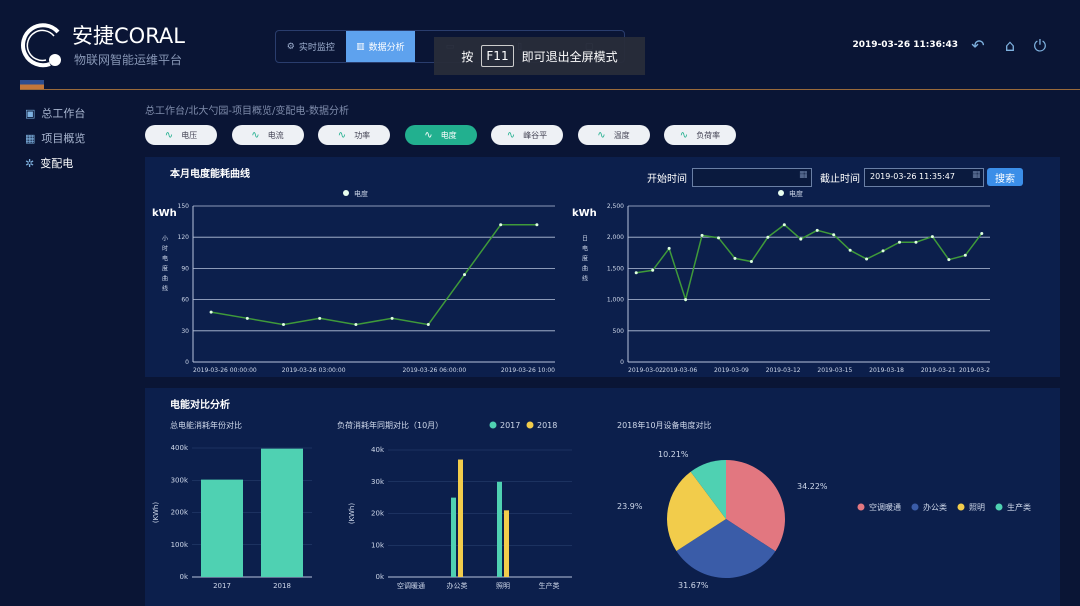 The width and height of the screenshot is (1080, 606). What do you see at coordinates (506, 543) in the screenshot?
I see `bar-2018` at bounding box center [506, 543].